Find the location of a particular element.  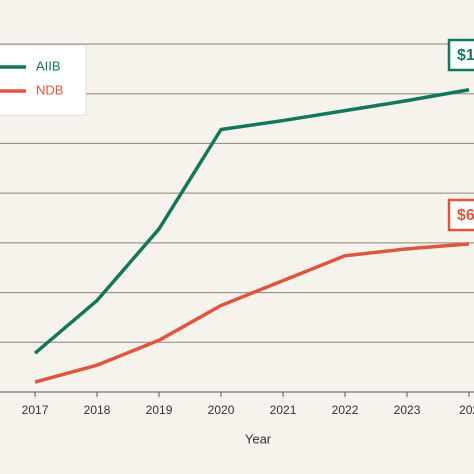

x-tick-label: 2021 is located at coordinates (283, 410).